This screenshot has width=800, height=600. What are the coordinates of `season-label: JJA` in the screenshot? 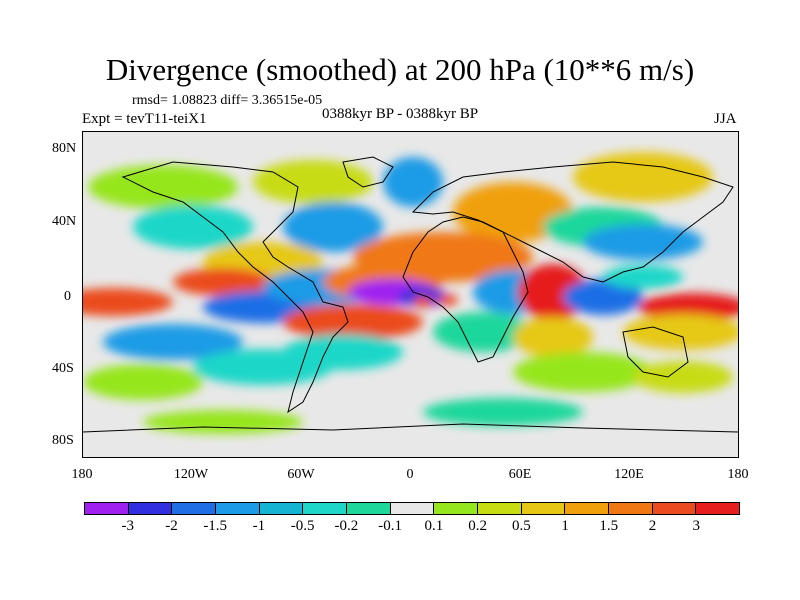 It's located at (725, 119).